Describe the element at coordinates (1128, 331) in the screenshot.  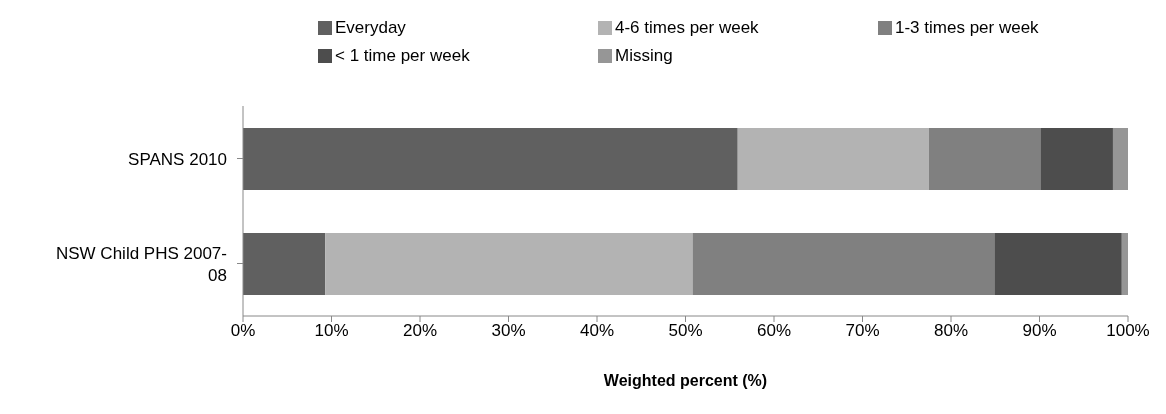
I see `x-tick-label: 100%` at that location.